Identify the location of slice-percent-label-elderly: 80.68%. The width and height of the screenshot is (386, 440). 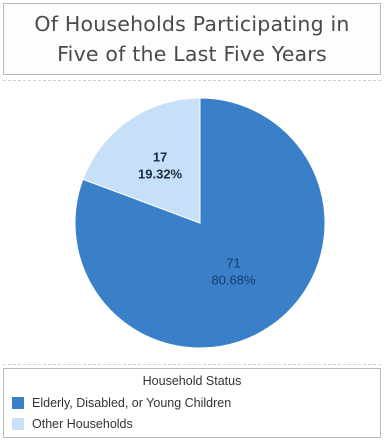
(233, 279).